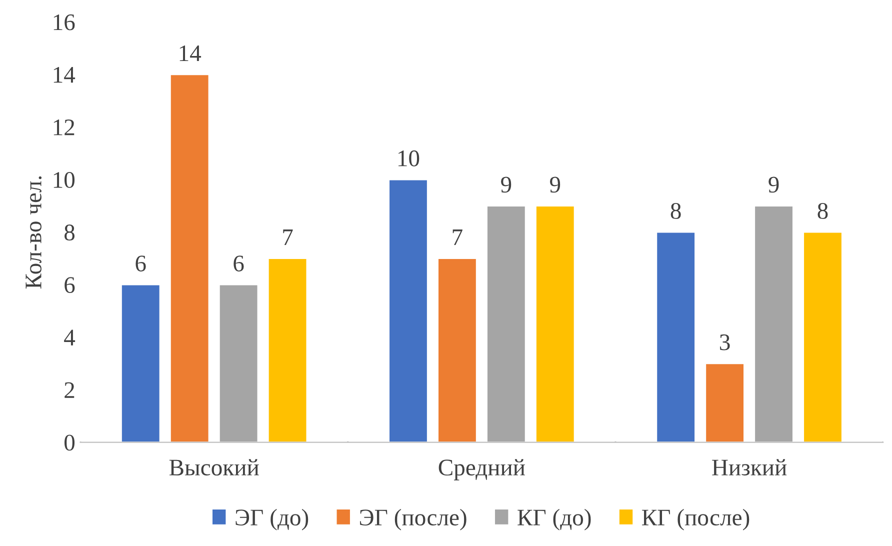 This screenshot has width=892, height=546. Describe the element at coordinates (70, 338) in the screenshot. I see `y-tick-label: 4` at that location.